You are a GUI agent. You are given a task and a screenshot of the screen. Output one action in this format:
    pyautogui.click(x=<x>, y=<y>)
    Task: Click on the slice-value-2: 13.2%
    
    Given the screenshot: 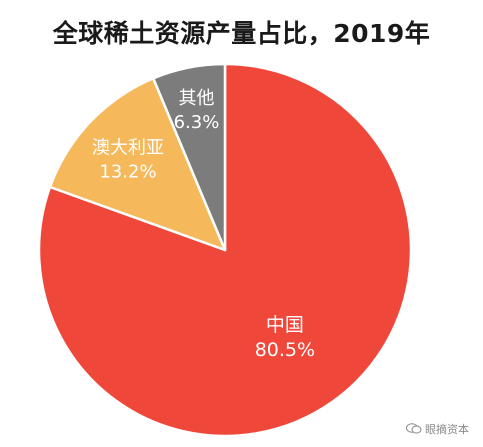 What is the action you would take?
    pyautogui.click(x=127, y=172)
    